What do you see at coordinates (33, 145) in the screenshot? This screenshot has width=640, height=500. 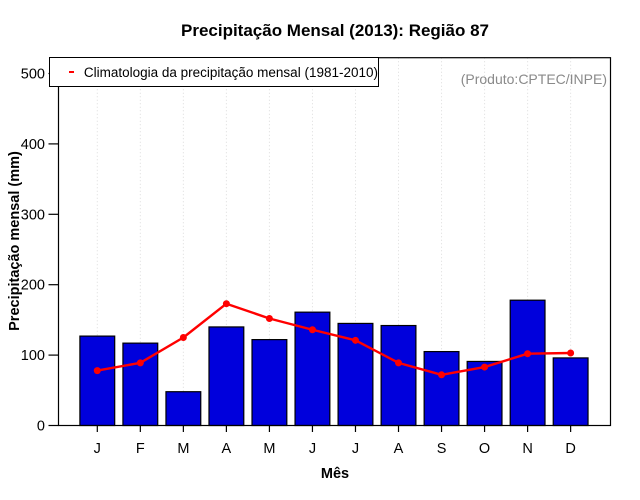 I see `y-tick-label: 400` at bounding box center [33, 145].